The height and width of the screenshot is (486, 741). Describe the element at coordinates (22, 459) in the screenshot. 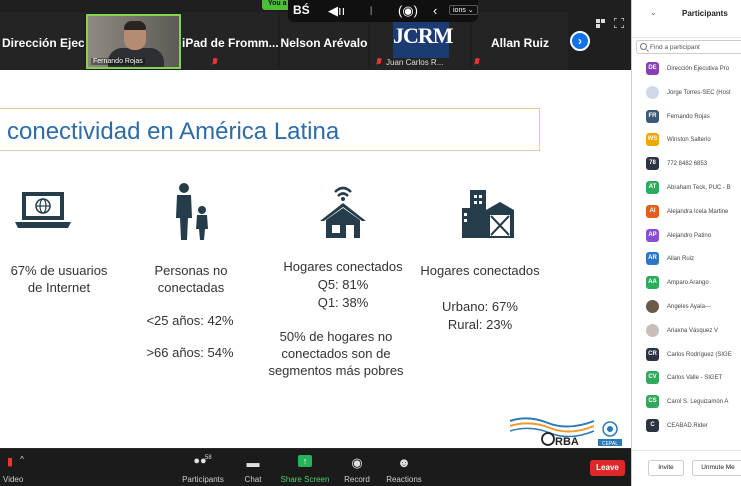

I see `chevron-up-icon: ^` at that location.